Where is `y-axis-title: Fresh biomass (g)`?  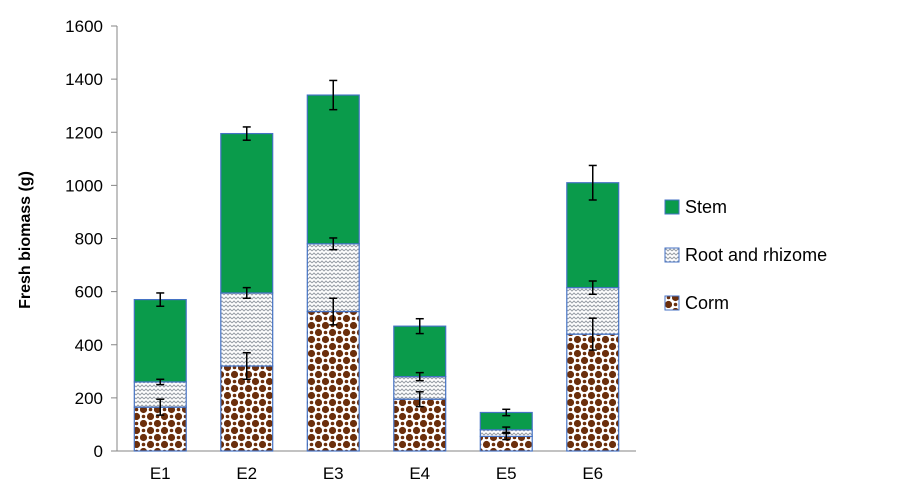 y-axis-title: Fresh biomass (g) is located at coordinates (25, 240).